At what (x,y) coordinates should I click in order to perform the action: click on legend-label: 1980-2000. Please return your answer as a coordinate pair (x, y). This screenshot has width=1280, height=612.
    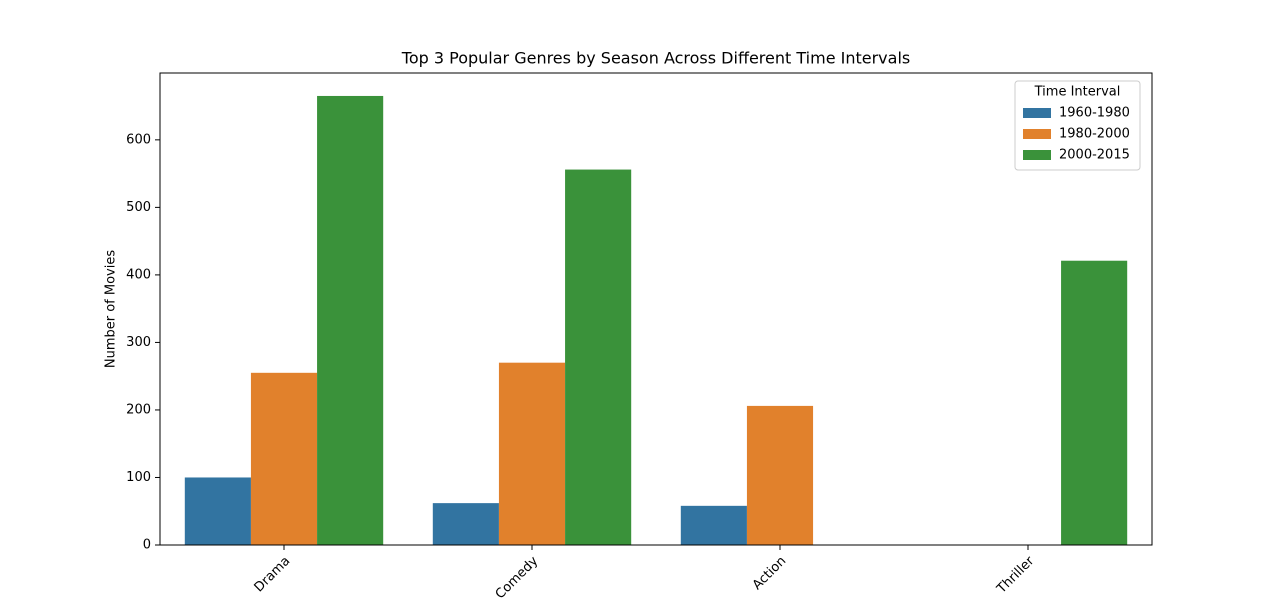
    Looking at the image, I should click on (1094, 134).